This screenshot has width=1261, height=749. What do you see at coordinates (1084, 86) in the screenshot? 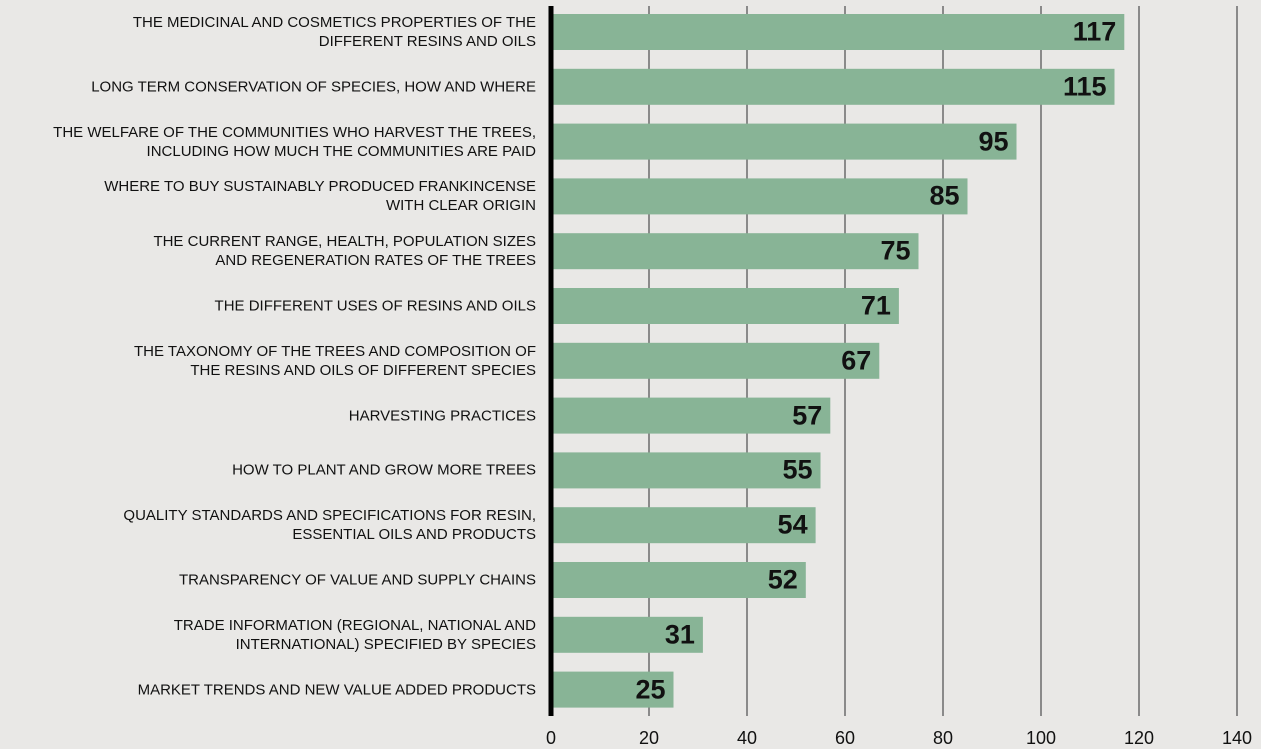
I see `bar-value-label: 115` at bounding box center [1084, 86].